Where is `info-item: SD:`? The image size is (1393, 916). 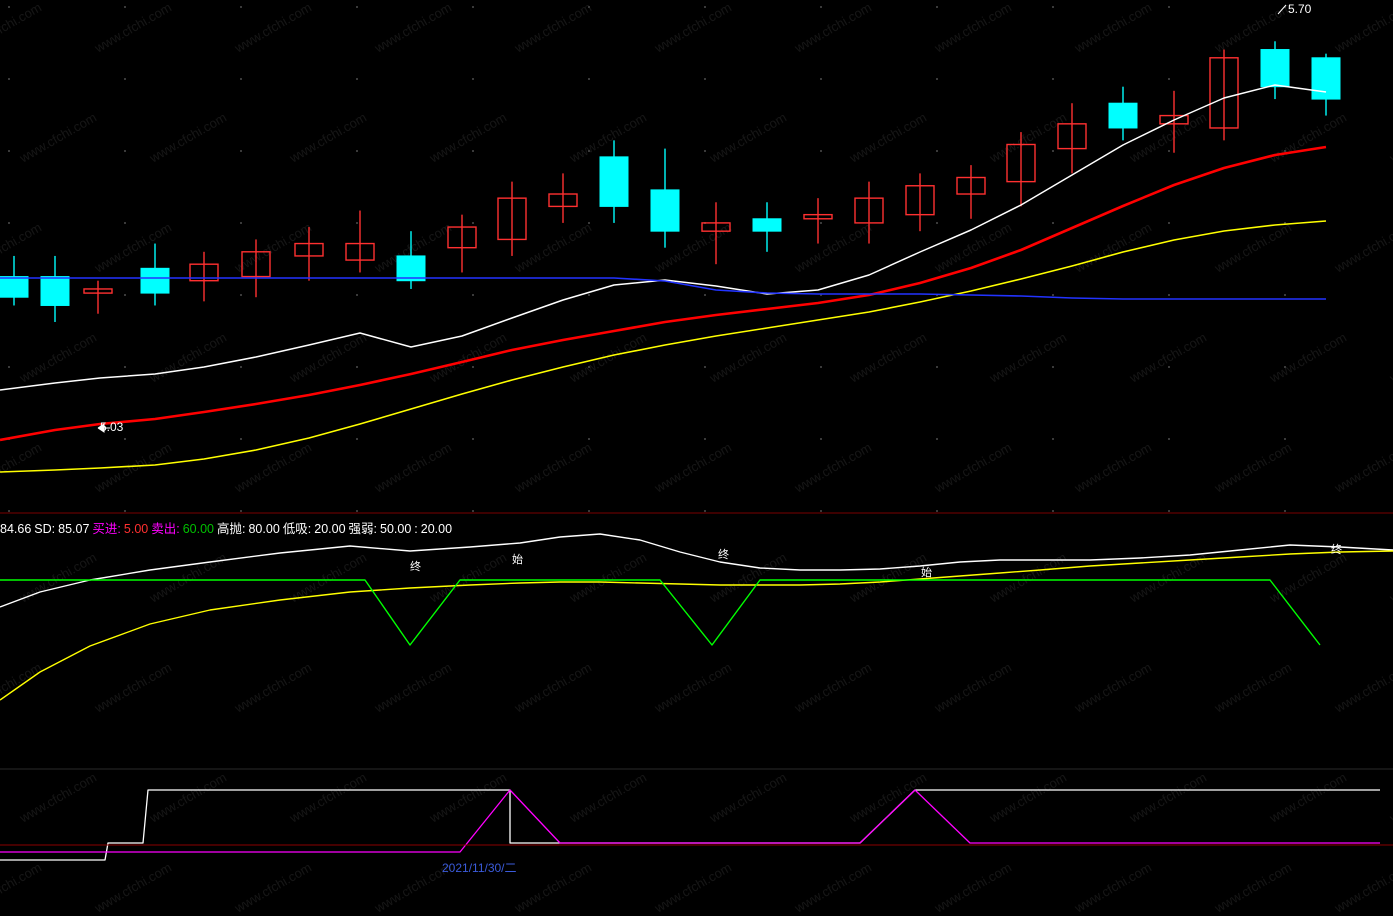 info-item: SD: is located at coordinates (45, 529).